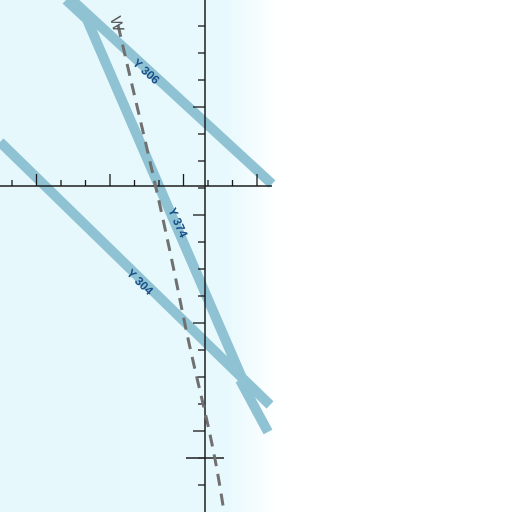 The height and width of the screenshot is (512, 512). I want to click on route-y304-tail, so click(254, 406).